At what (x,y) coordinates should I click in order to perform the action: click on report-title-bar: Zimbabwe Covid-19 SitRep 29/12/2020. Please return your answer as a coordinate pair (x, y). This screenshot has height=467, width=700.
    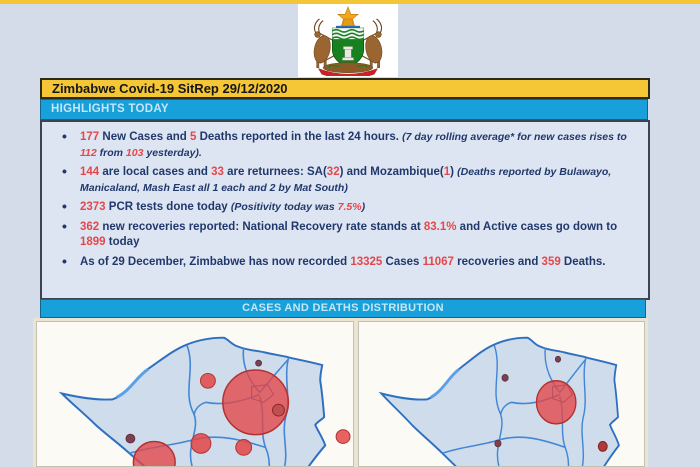
    Looking at the image, I should click on (345, 88).